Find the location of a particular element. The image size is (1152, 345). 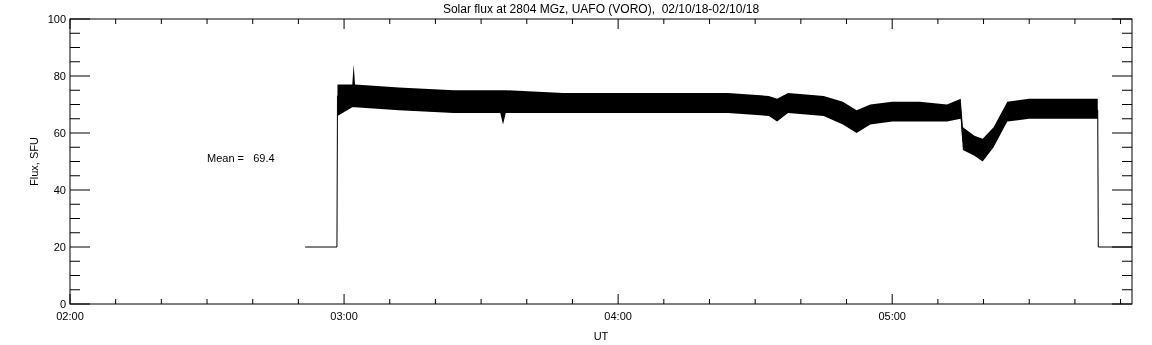

chart-title: Solar flux at 2804 MGz, UAFO (VORO), 02/10/18-02/10/18 is located at coordinates (601, 9).